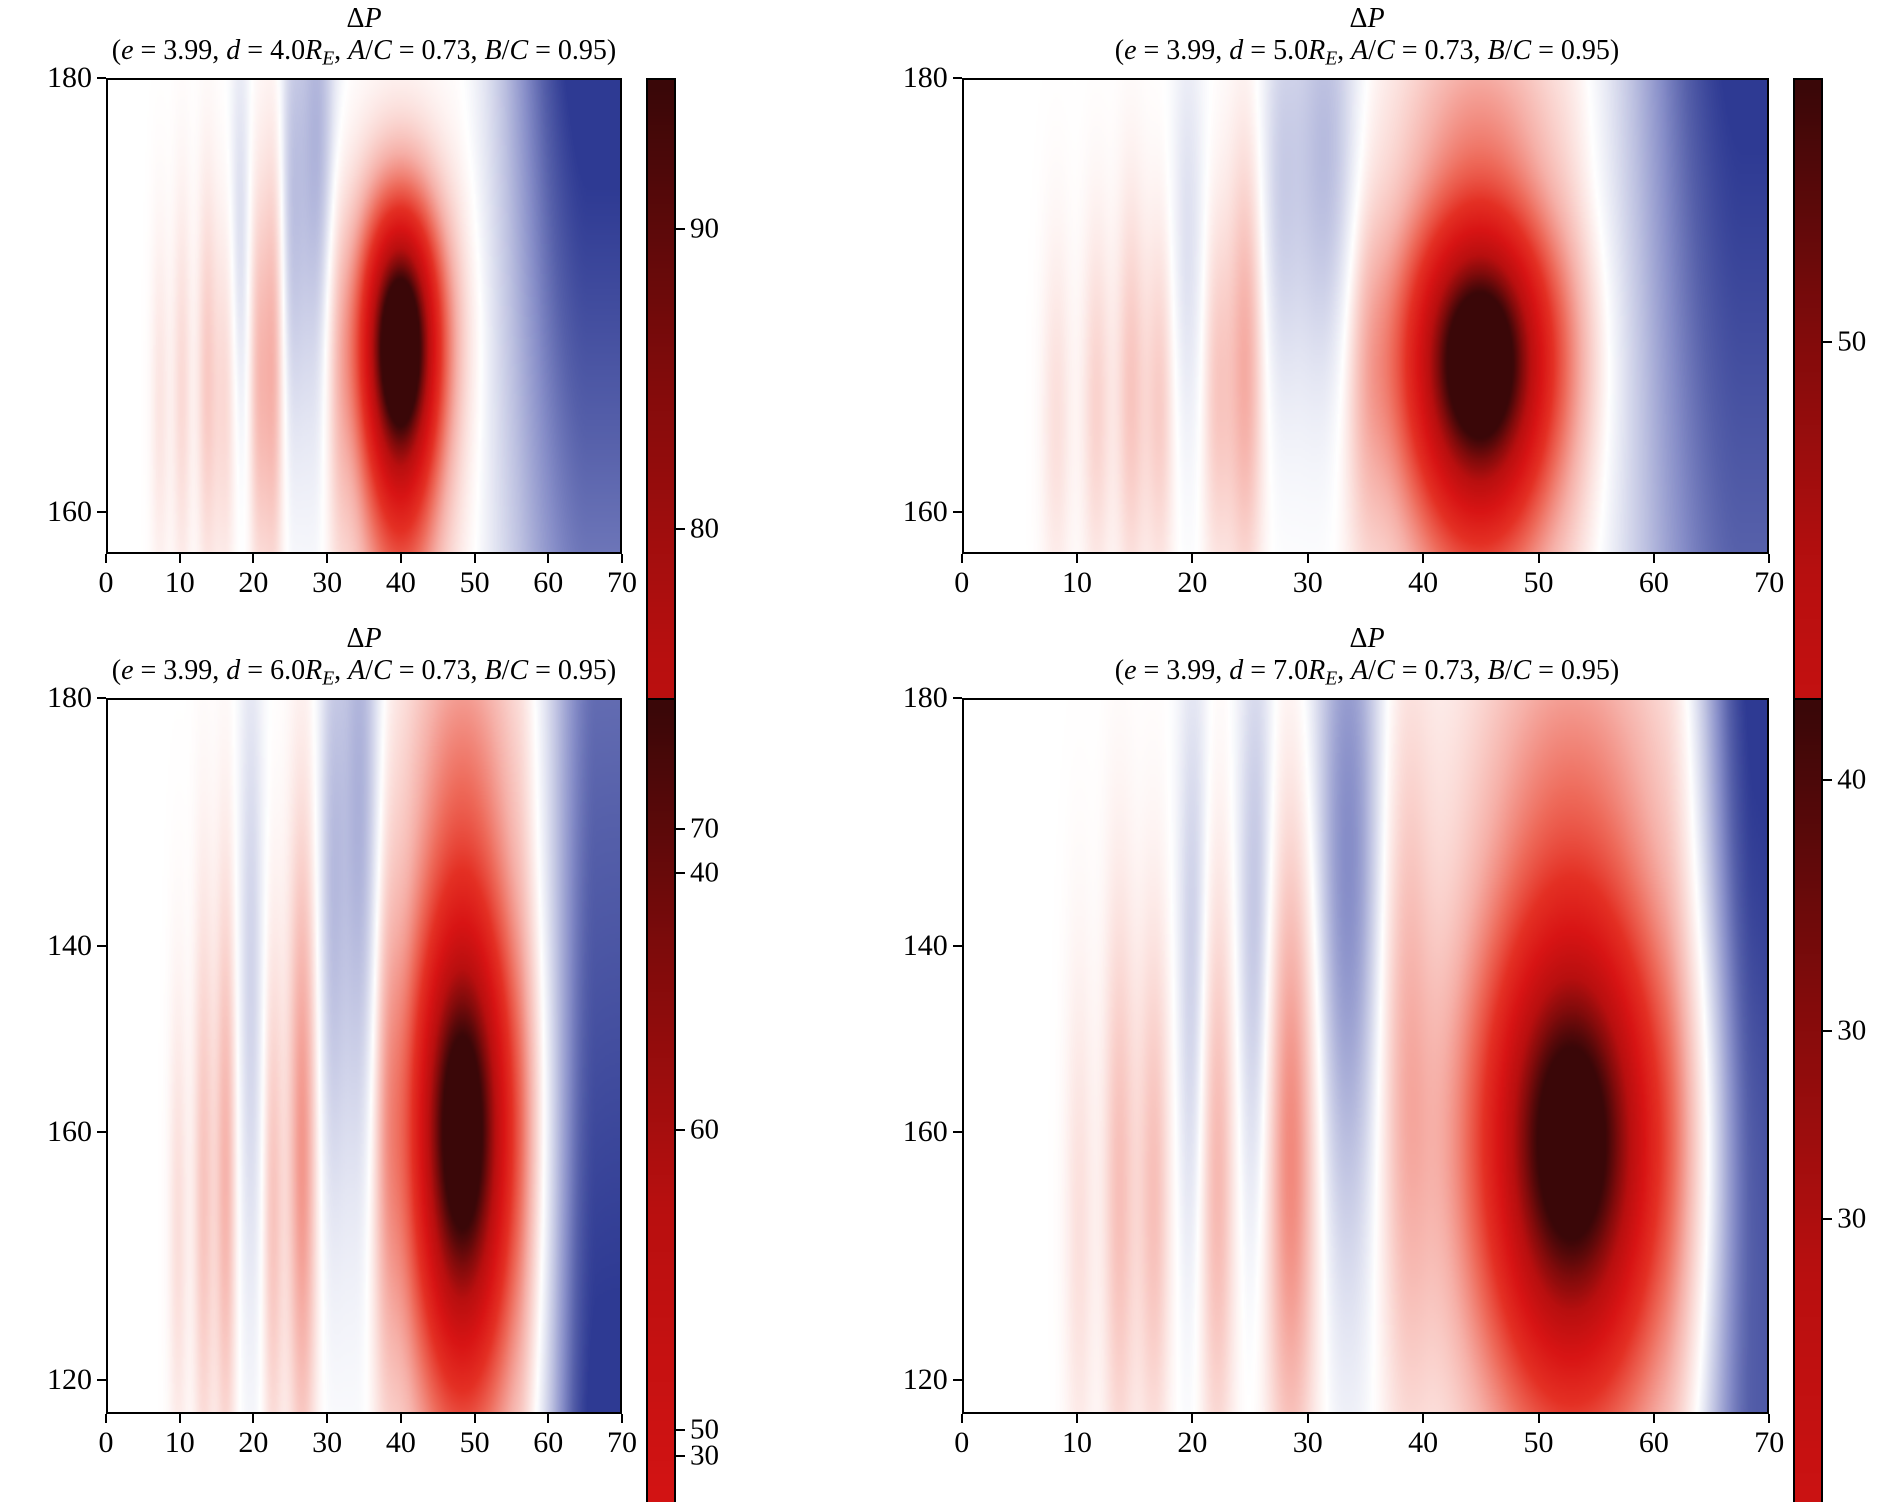 The width and height of the screenshot is (1901, 1502). What do you see at coordinates (493, 50) in the screenshot?
I see `text-segment: B` at bounding box center [493, 50].